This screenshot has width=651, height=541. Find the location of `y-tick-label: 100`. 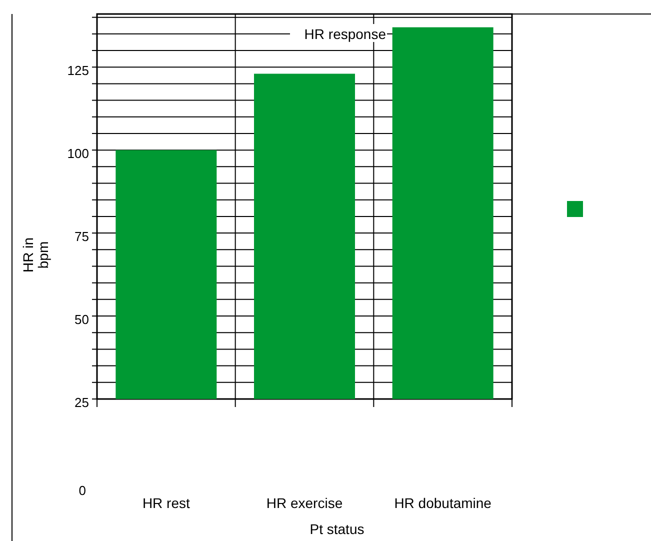

y-tick-label: 100 is located at coordinates (78, 154).